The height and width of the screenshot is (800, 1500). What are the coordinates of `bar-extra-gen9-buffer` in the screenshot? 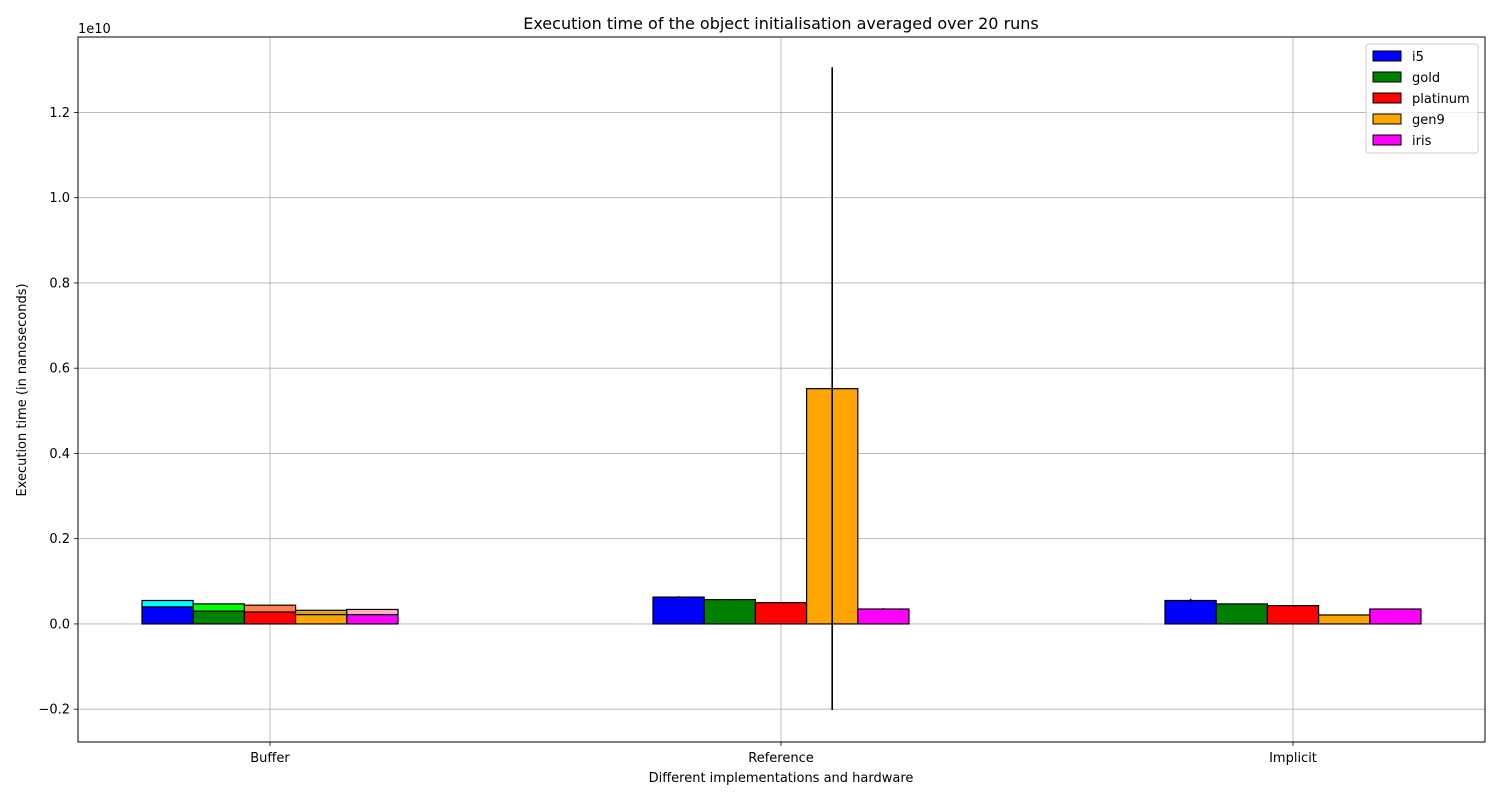 It's located at (321, 612).